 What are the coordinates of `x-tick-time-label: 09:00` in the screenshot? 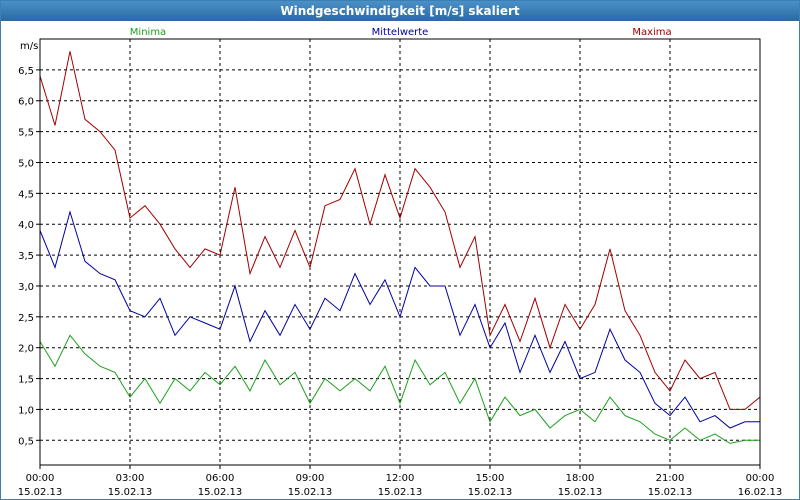 It's located at (310, 478).